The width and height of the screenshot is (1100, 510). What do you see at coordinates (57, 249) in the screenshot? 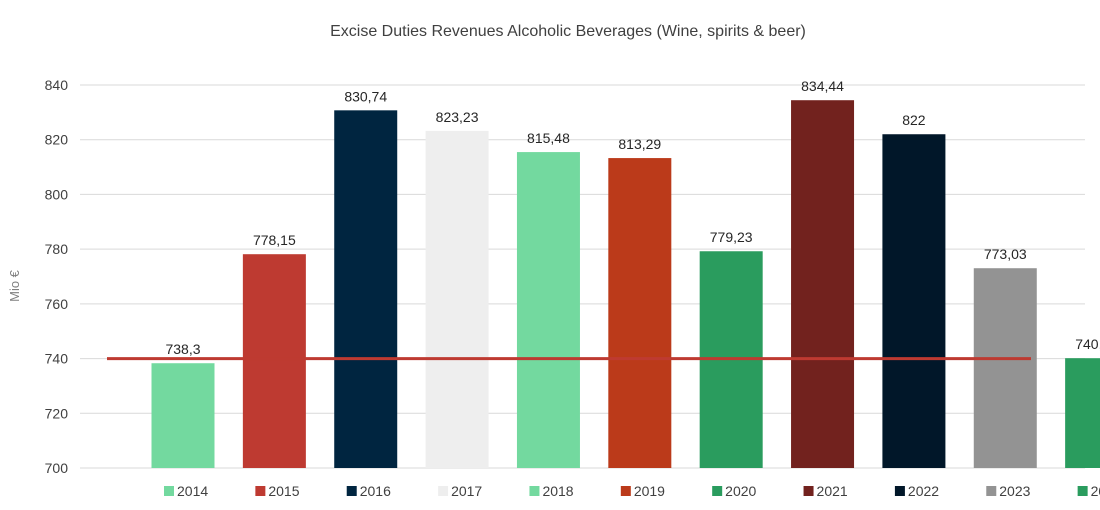
I see `y-tick-label: 780` at bounding box center [57, 249].